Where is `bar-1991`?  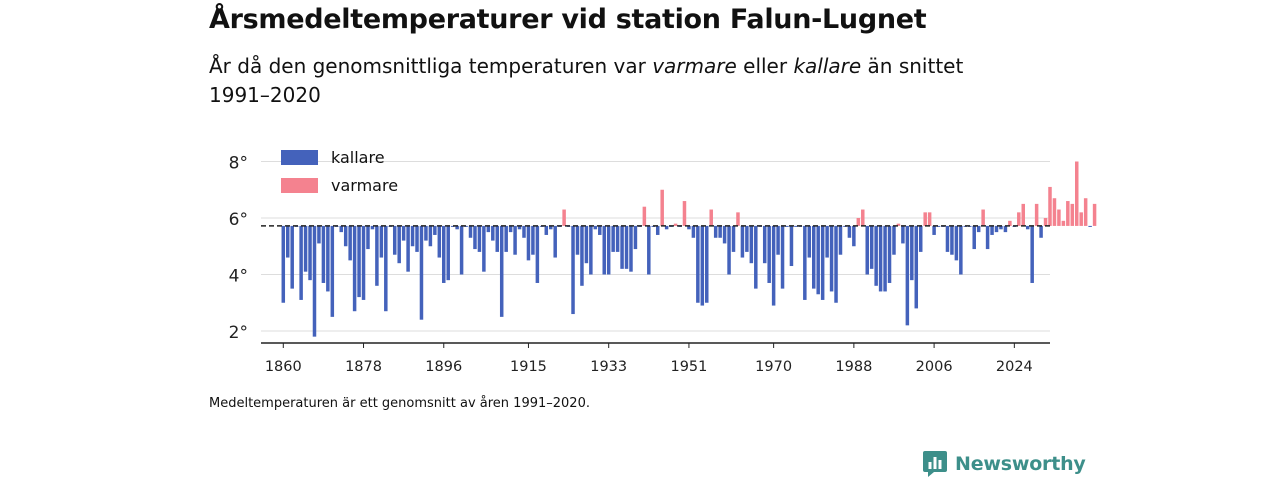
bar-1991 is located at coordinates (867, 250).